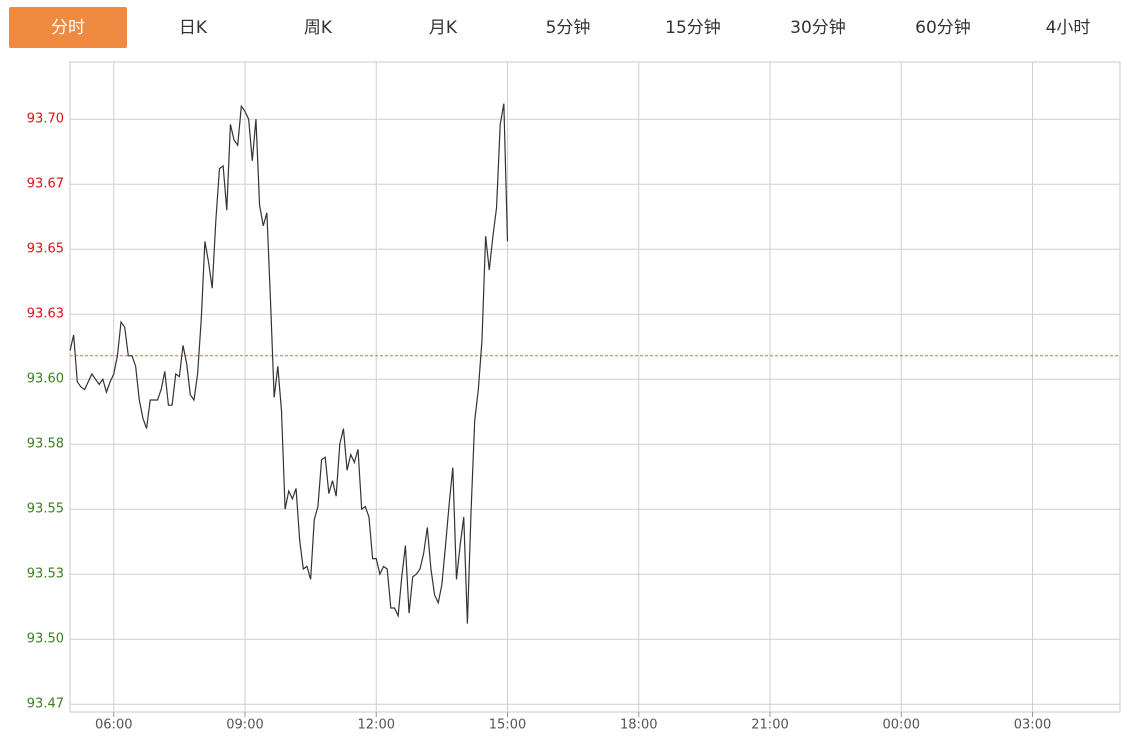 The image size is (1122, 748). What do you see at coordinates (1068, 28) in the screenshot?
I see `tab: 4小时` at bounding box center [1068, 28].